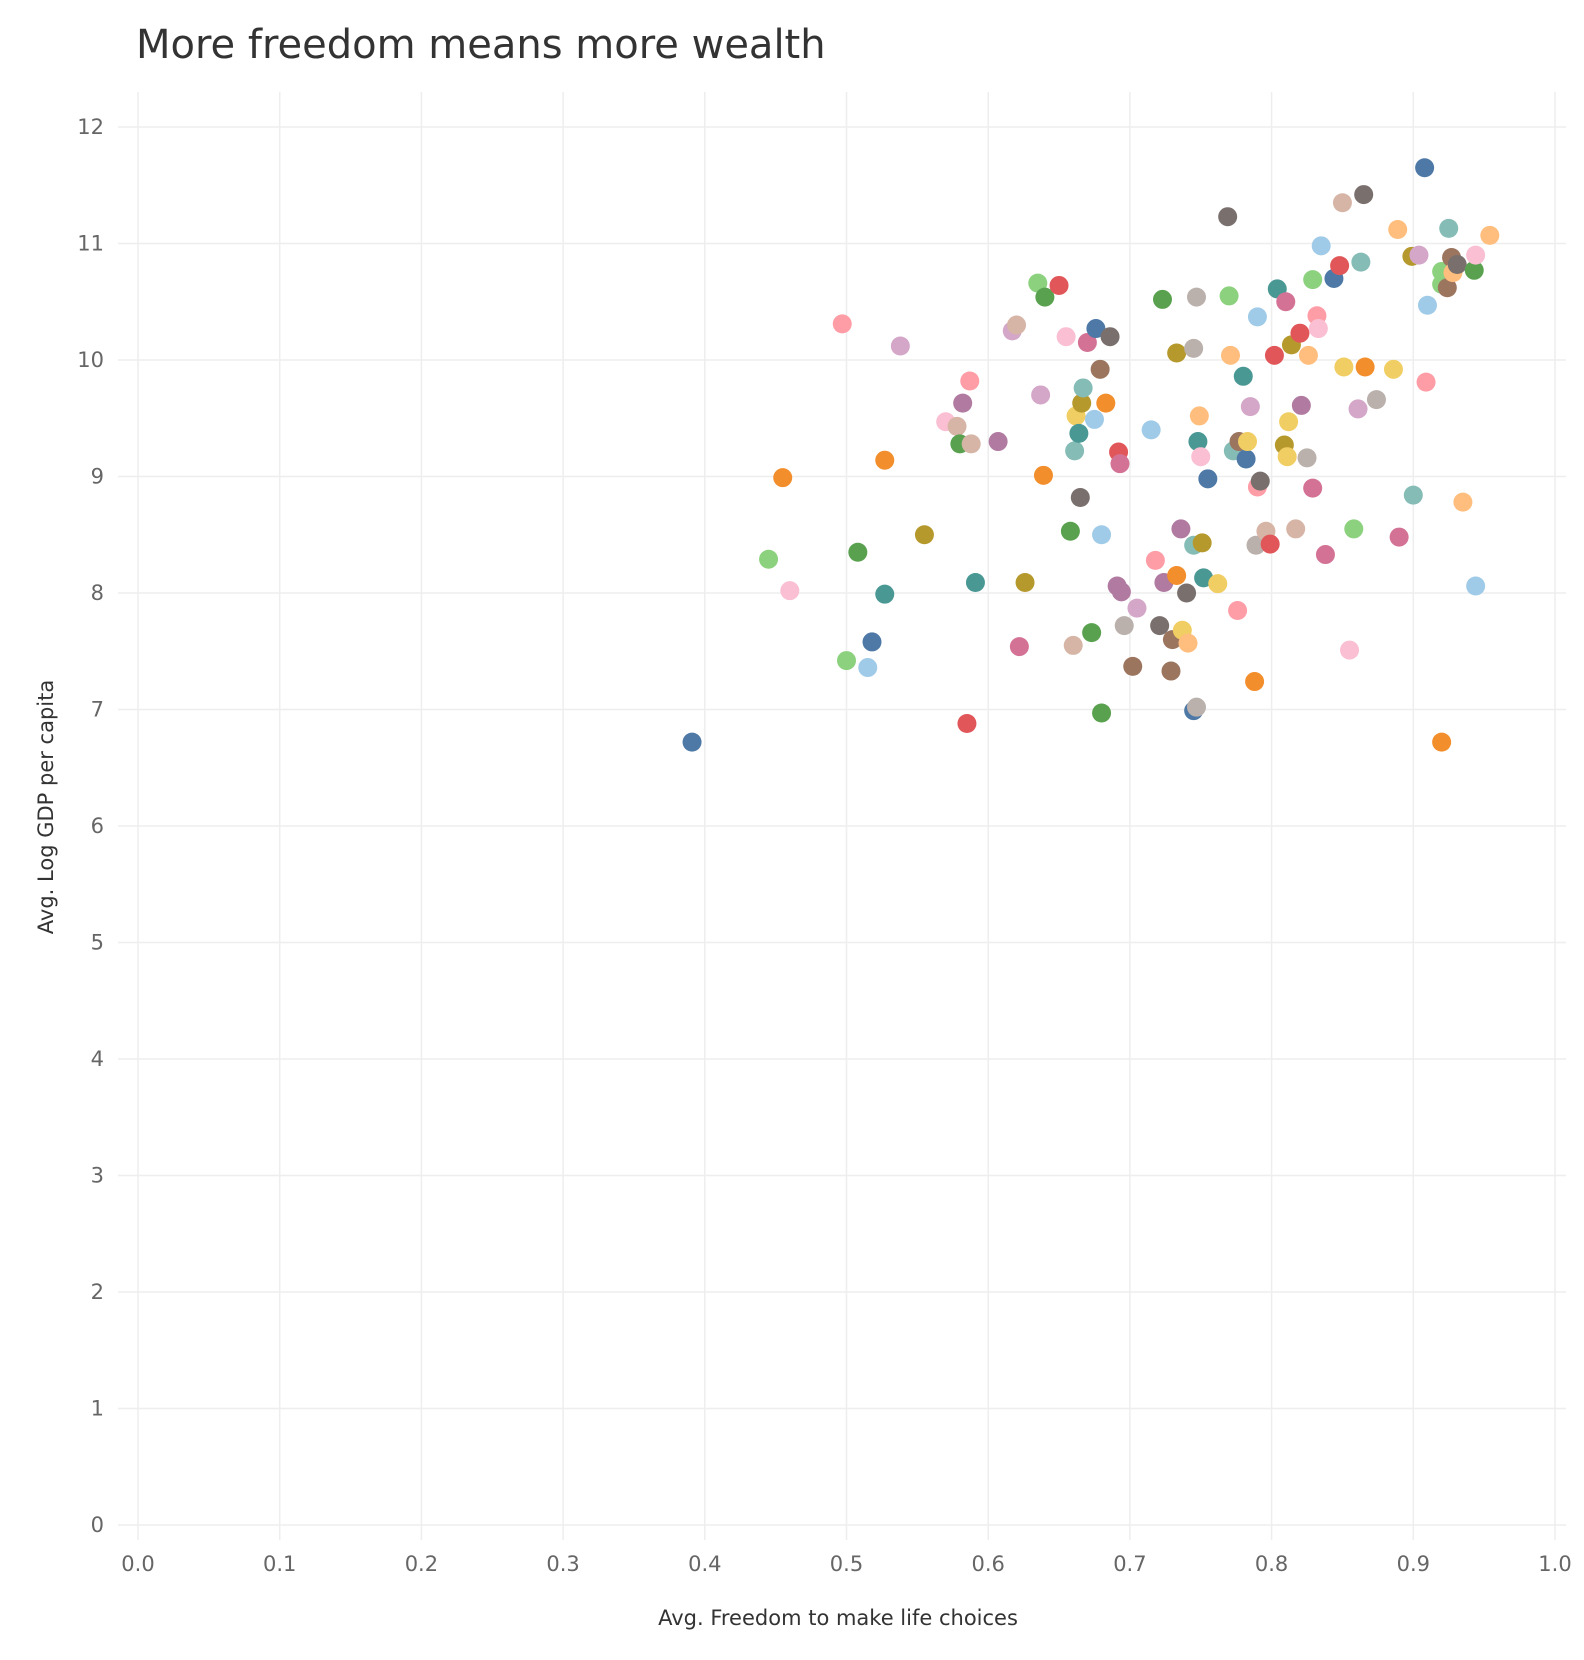  Describe the element at coordinates (1129, 1564) in the screenshot. I see `x-tick-label: 0.7` at that location.